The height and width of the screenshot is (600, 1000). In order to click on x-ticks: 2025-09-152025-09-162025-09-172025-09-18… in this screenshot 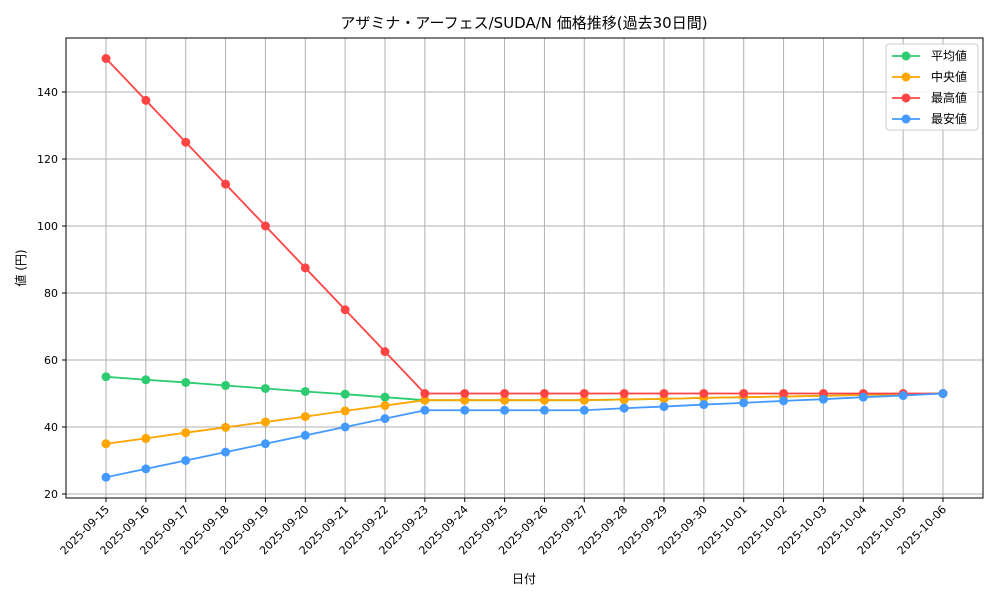, I will do `click(503, 527)`.